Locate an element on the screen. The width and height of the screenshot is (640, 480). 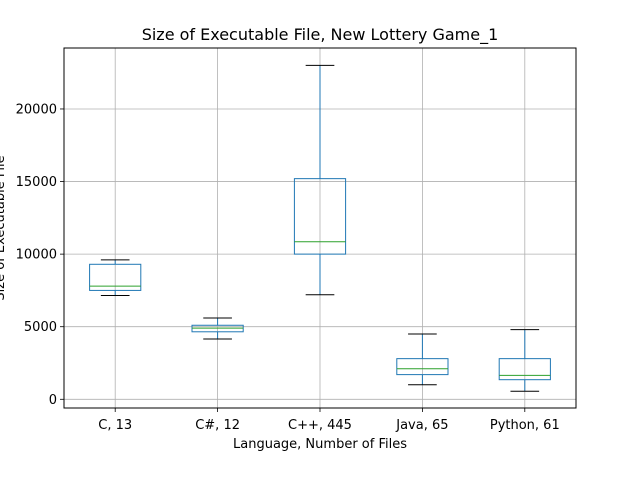
x-tick-label: C, 13 is located at coordinates (115, 425).